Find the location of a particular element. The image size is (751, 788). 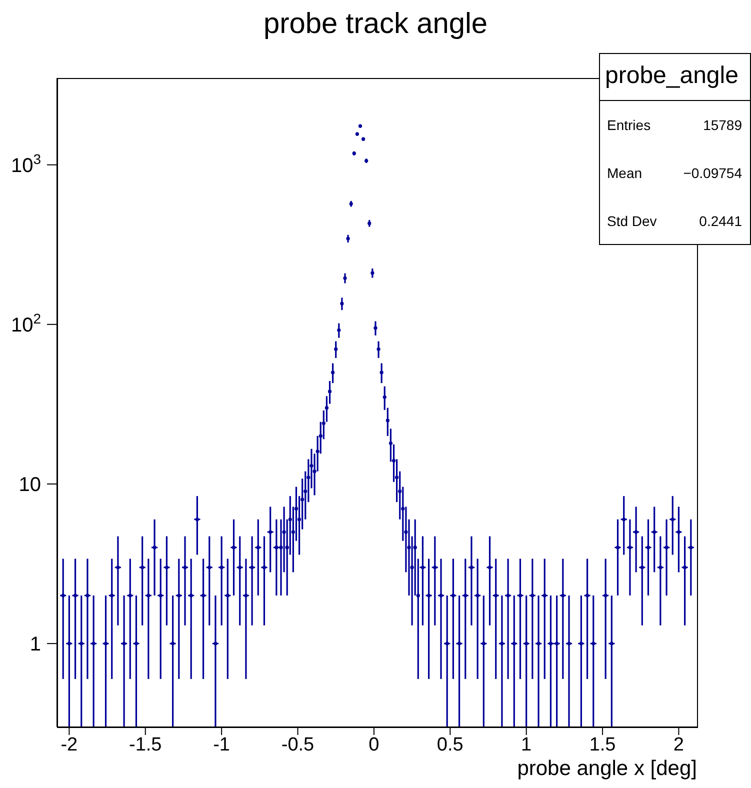

x-axis-title: probe angle x [deg] is located at coordinates (607, 769).